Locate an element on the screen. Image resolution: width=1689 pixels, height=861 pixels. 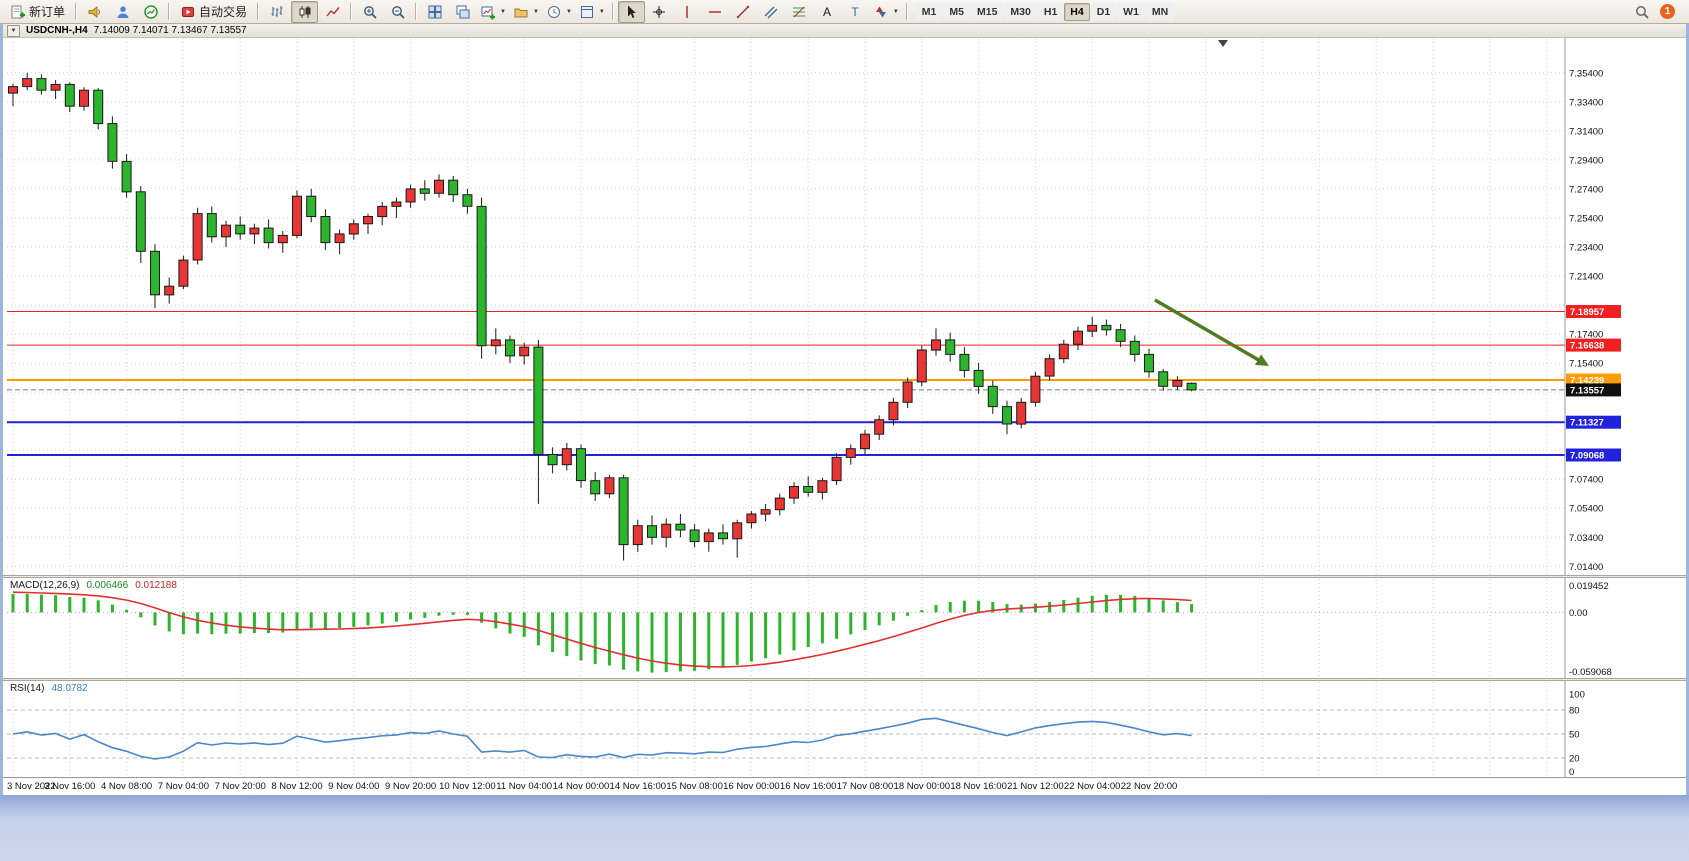
svg-text: 50 is located at coordinates (1574, 735).